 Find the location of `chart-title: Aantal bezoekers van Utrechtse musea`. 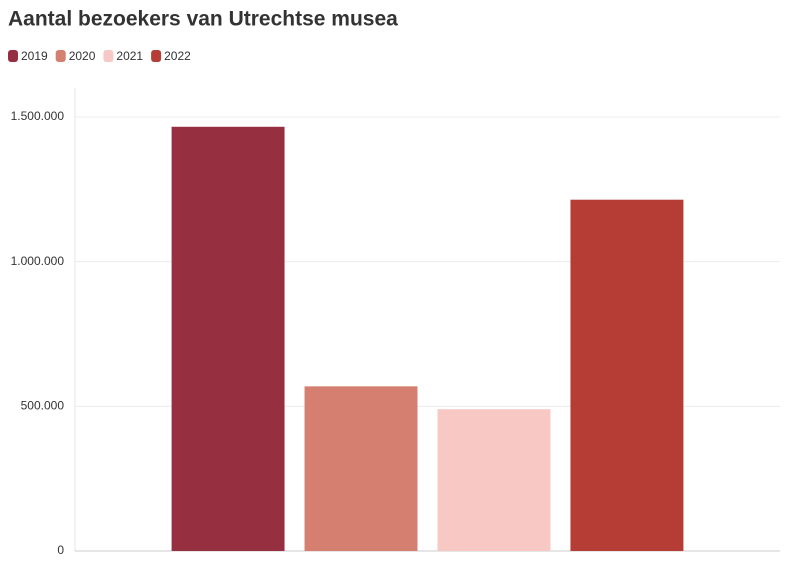

chart-title: Aantal bezoekers van Utrechtse musea is located at coordinates (203, 19).